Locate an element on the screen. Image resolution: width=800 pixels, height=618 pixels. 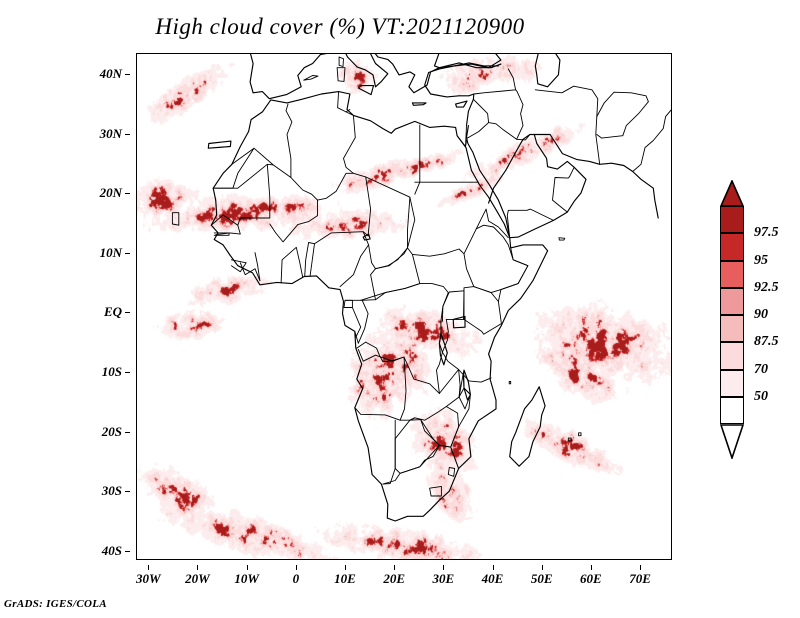
map-line-crete is located at coordinates (419, 104).